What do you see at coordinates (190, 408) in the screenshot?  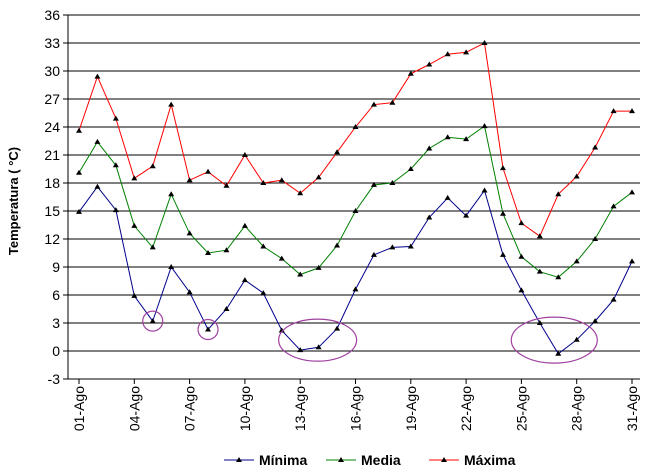 I see `x-tick-label: 07-Ago` at bounding box center [190, 408].